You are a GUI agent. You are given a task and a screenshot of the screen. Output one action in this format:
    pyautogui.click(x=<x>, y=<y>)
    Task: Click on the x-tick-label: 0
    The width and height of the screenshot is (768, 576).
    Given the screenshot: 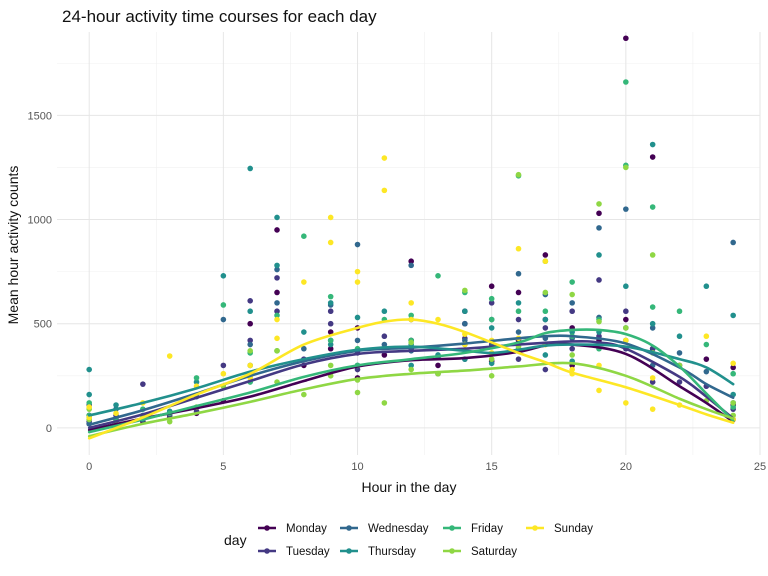 What is the action you would take?
    pyautogui.click(x=89, y=467)
    